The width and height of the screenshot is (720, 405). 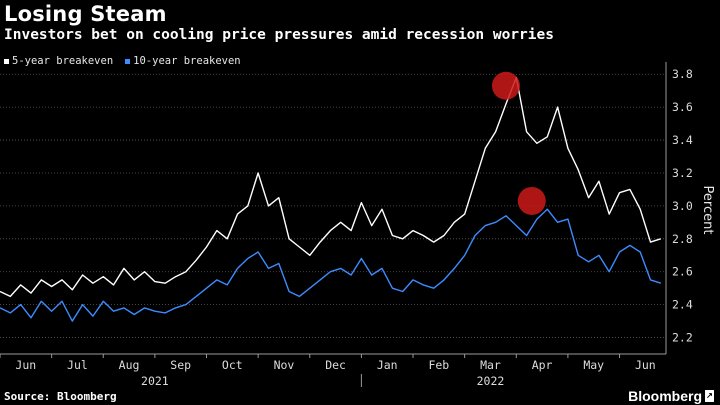 What do you see at coordinates (665, 396) in the screenshot?
I see `brand-name: Bloomberg` at bounding box center [665, 396].